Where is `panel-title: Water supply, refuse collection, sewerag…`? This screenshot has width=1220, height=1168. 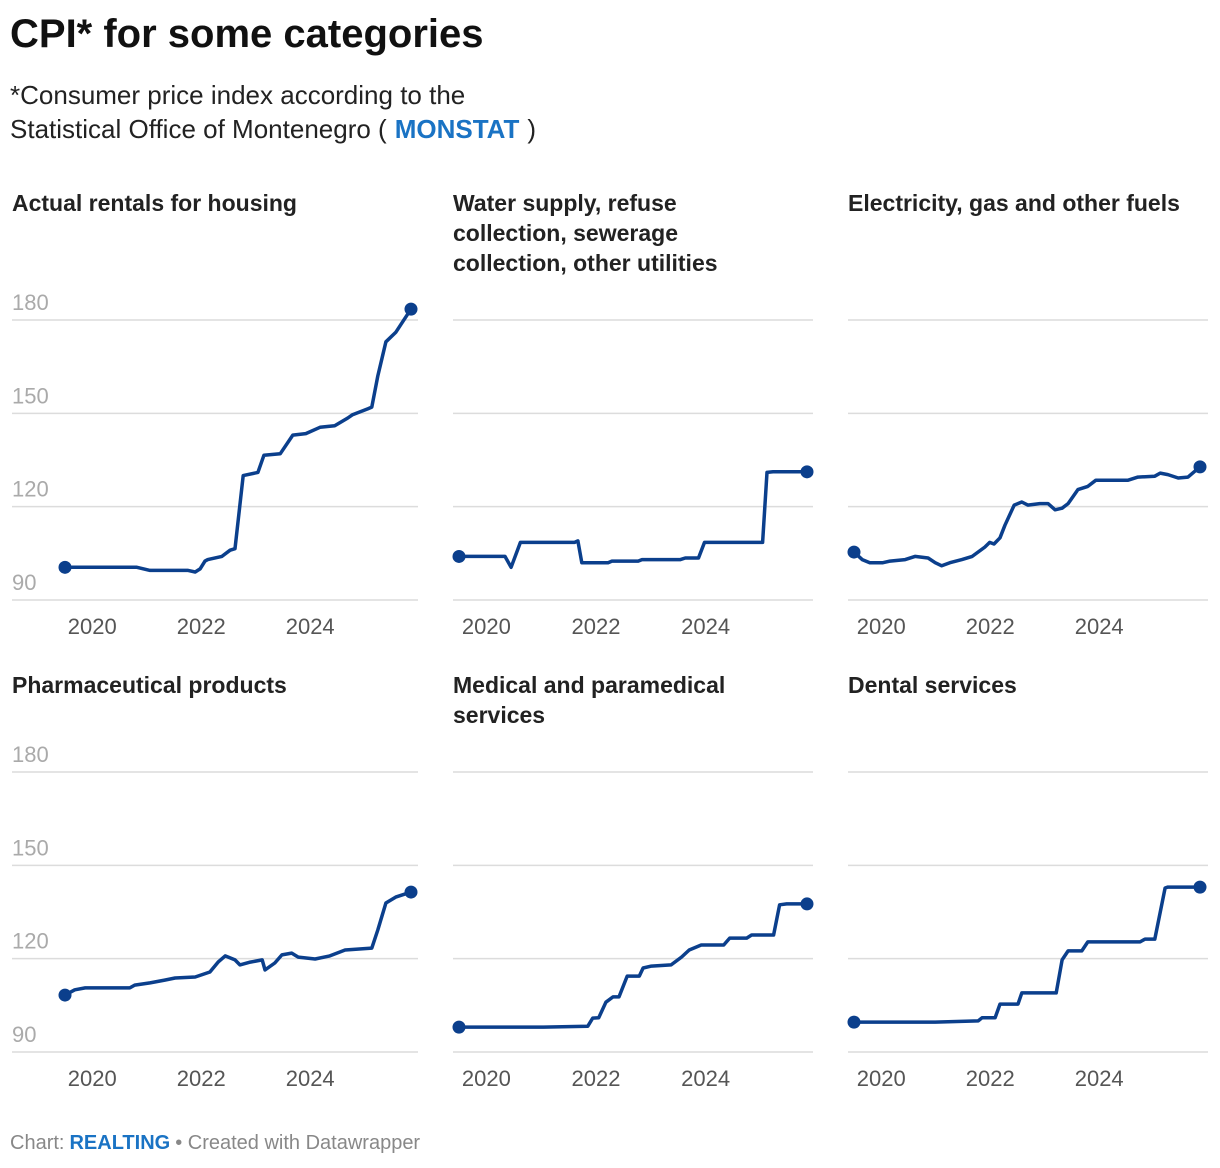
panel-title: Water supply, refuse collection, sewerag… is located at coordinates (585, 233).